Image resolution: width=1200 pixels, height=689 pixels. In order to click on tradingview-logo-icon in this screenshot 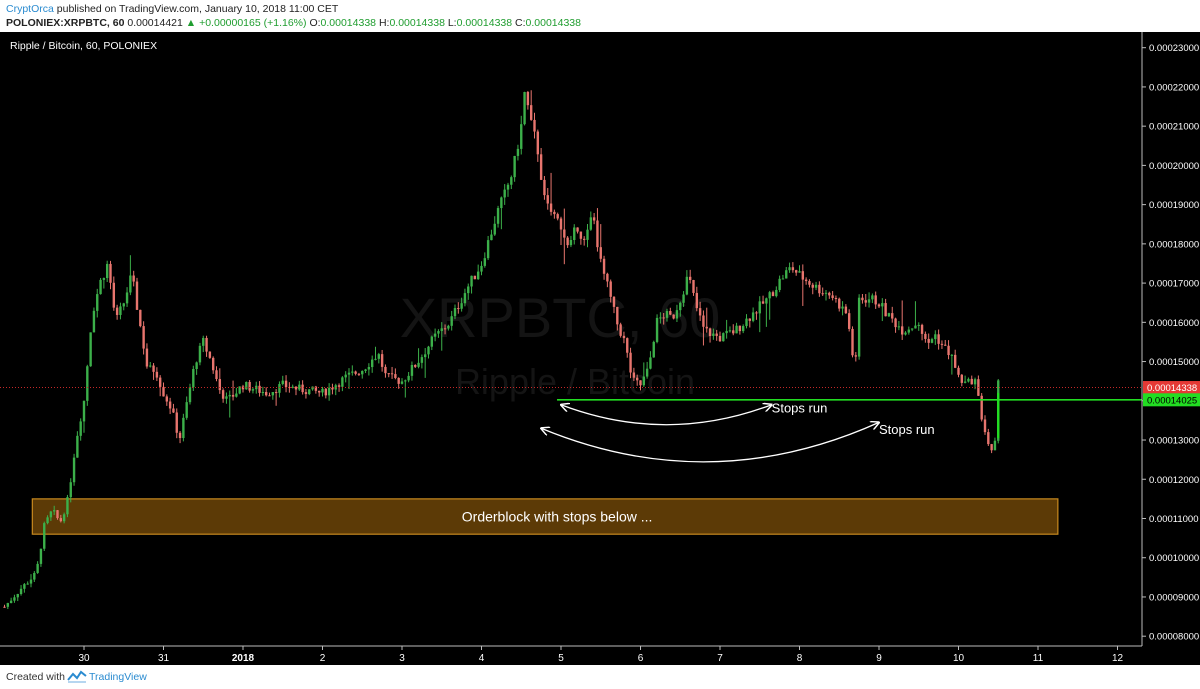, I will do `click(77, 676)`.